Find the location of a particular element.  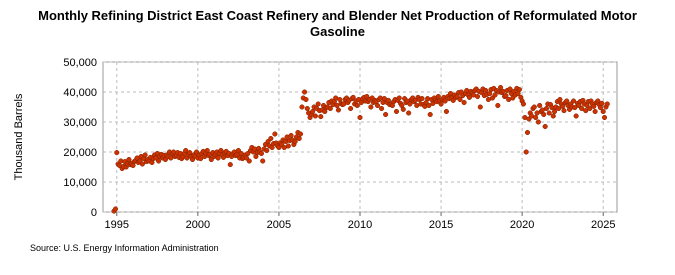

y-tick-label: 40,000 is located at coordinates (80, 93).